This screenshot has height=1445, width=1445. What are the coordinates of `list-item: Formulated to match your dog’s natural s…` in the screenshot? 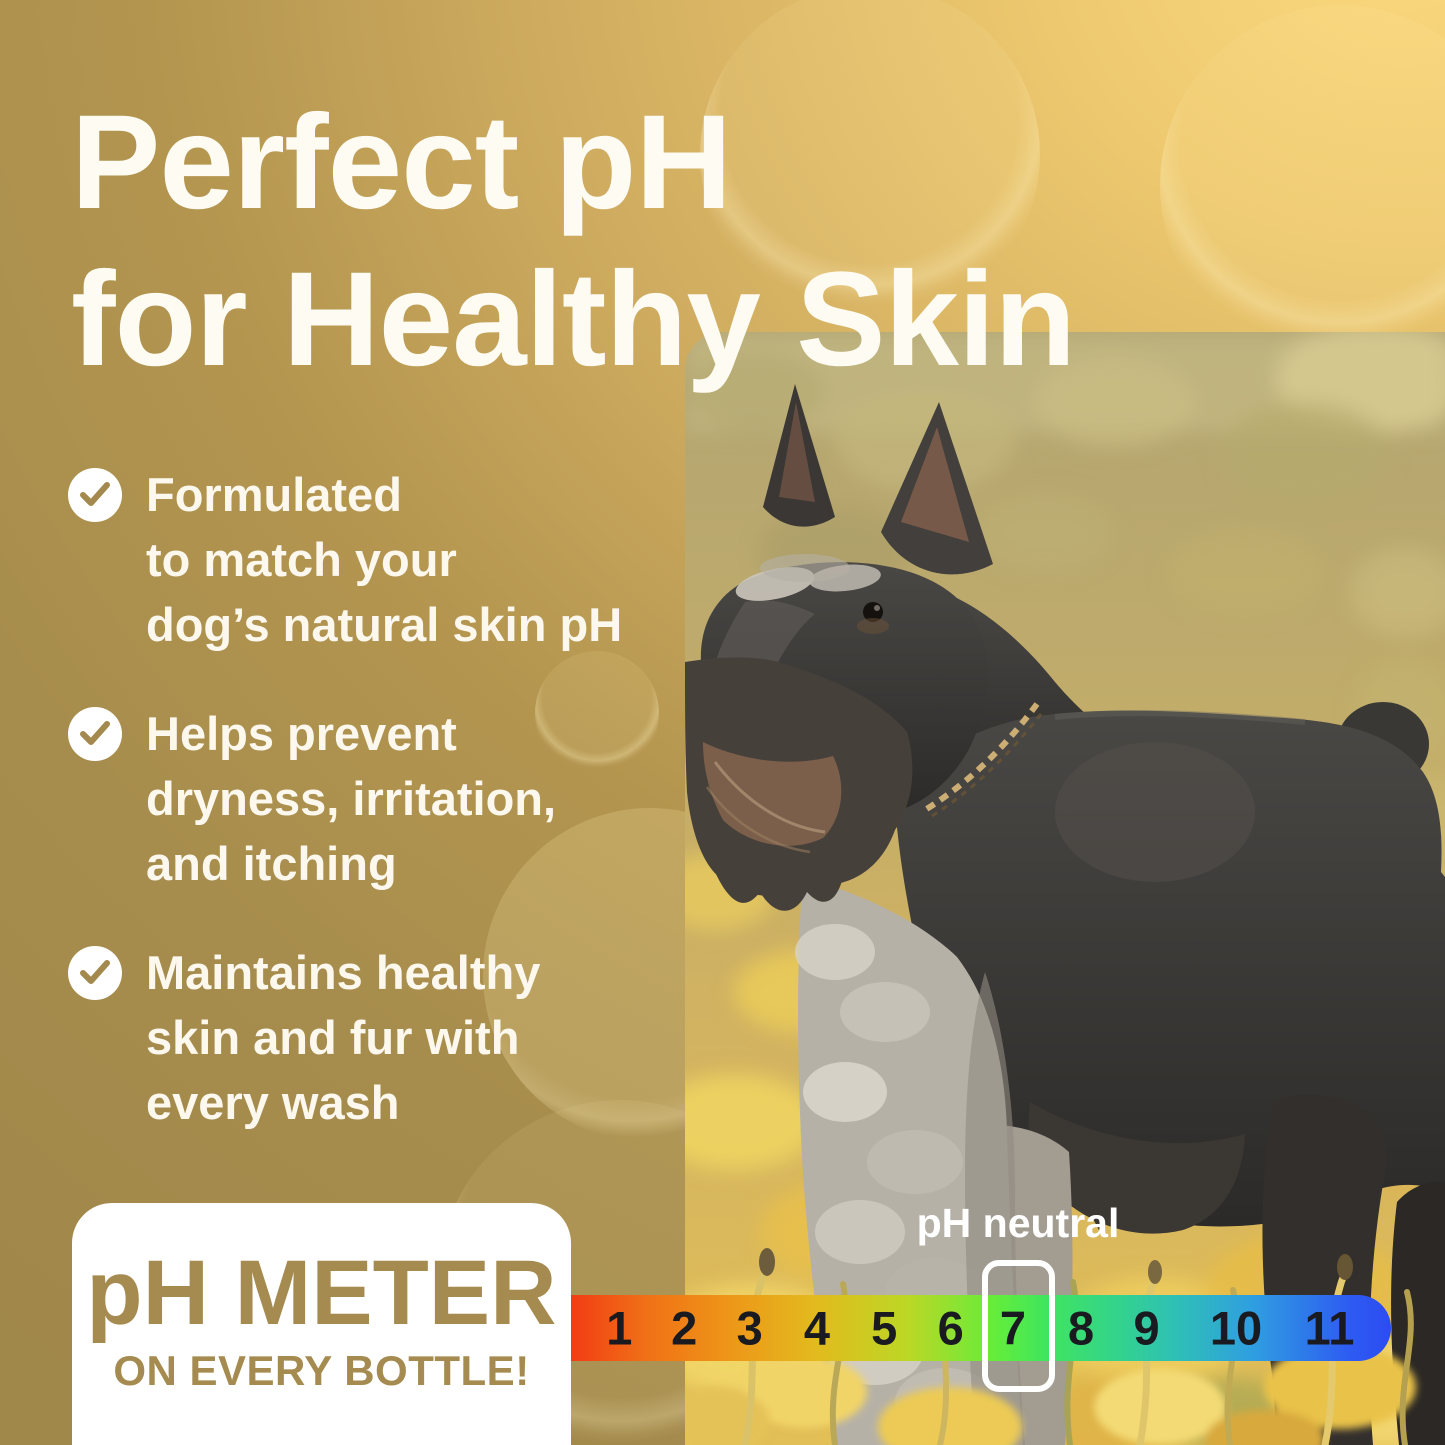 It's located at (368, 559).